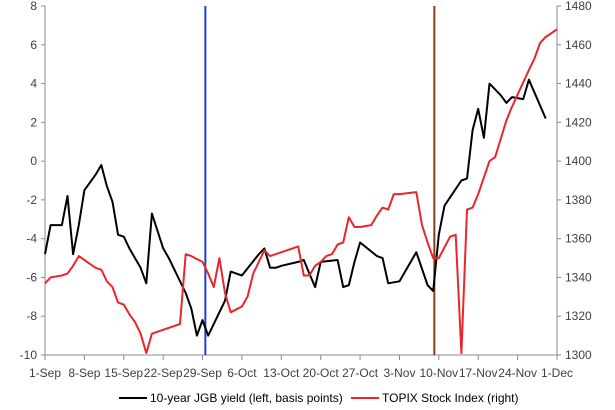 This screenshot has width=615, height=410. I want to click on y-right-tick-label: 1480, so click(578, 6).